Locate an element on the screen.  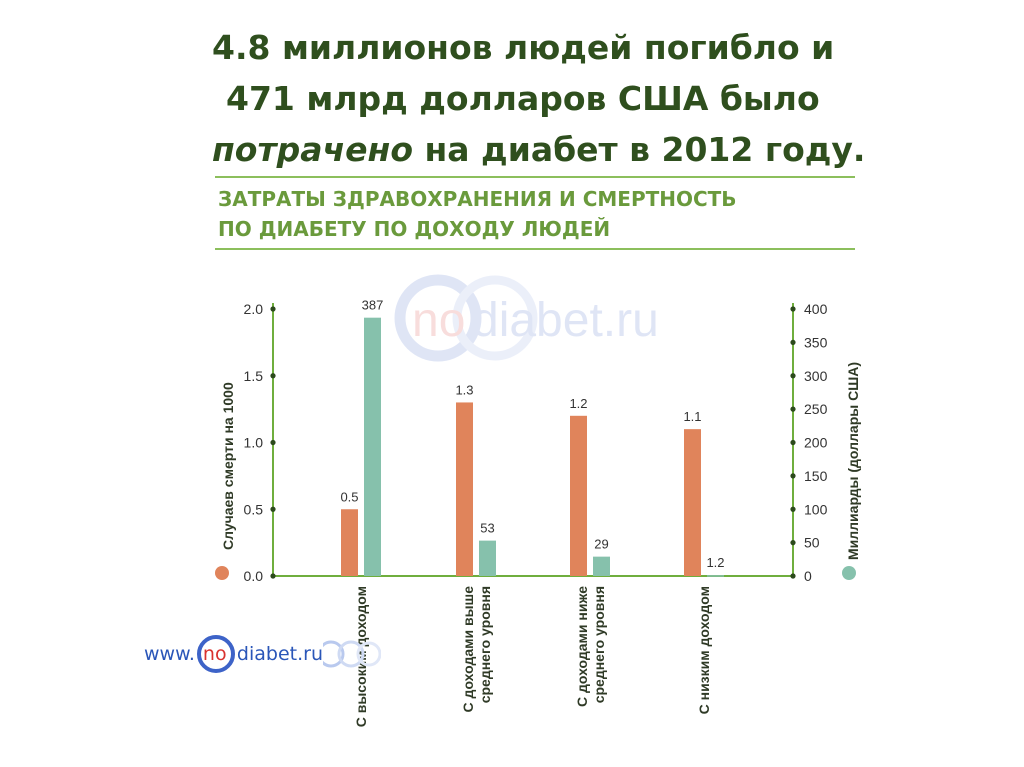
right-tick-label: 400 is located at coordinates (816, 309).